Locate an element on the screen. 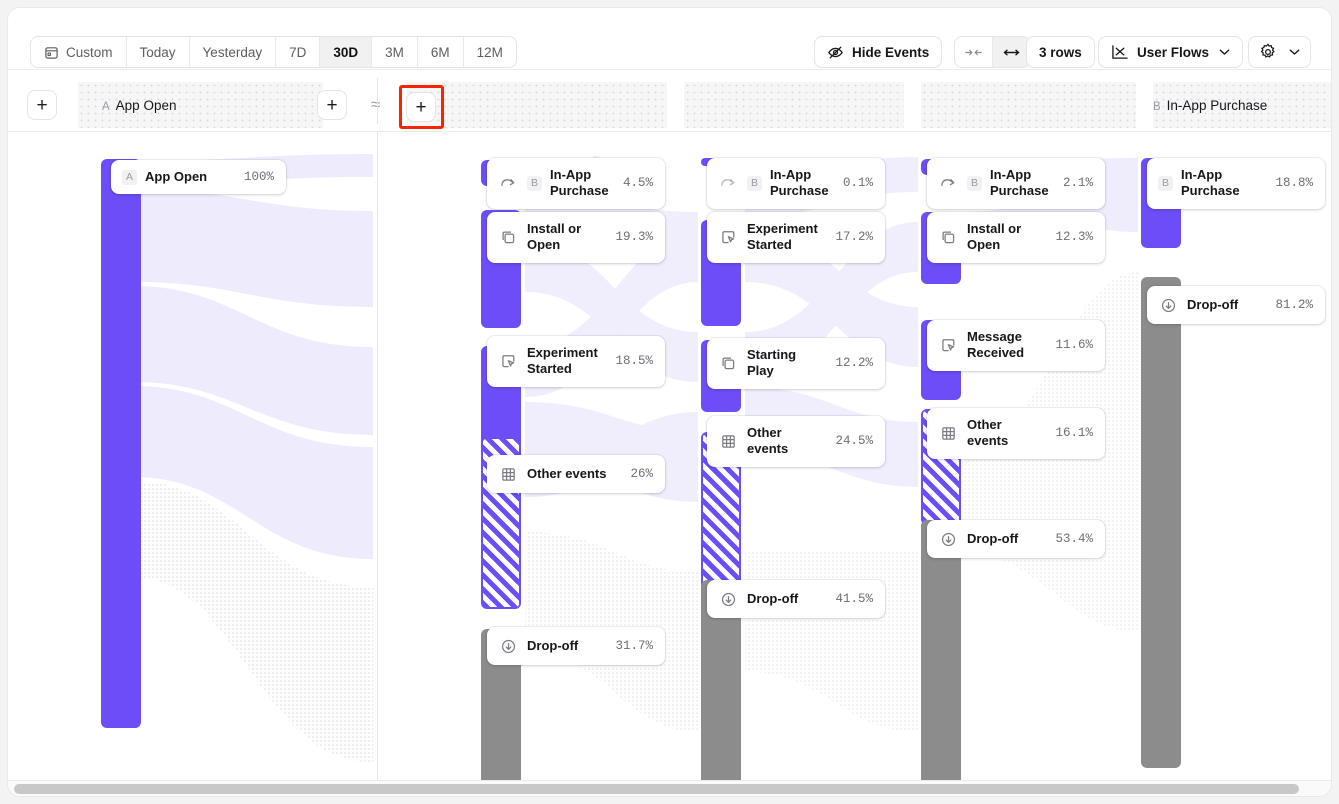 This screenshot has width=1339, height=804. step-segment-app-open-label: A App Open is located at coordinates (139, 105).